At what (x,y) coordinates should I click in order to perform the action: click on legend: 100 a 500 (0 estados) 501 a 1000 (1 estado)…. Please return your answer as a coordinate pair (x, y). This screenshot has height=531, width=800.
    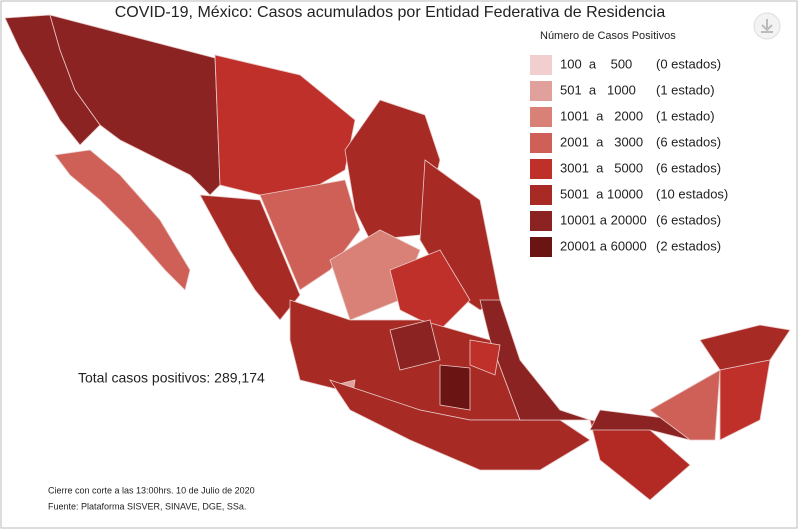
    Looking at the image, I should click on (629, 156).